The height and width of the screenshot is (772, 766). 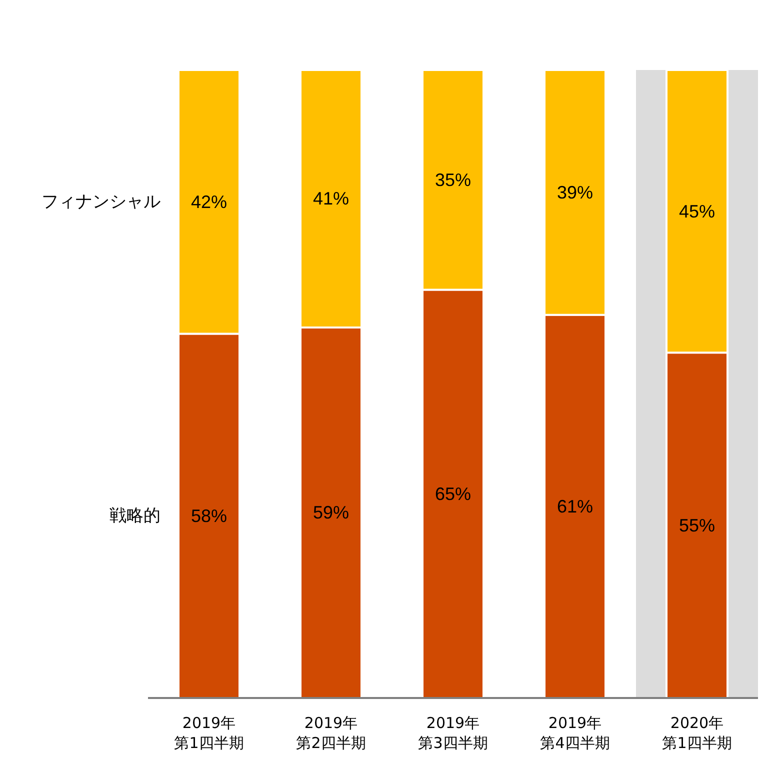 What do you see at coordinates (575, 733) in the screenshot?
I see `x-tick-label: 2019年第4四半期` at bounding box center [575, 733].